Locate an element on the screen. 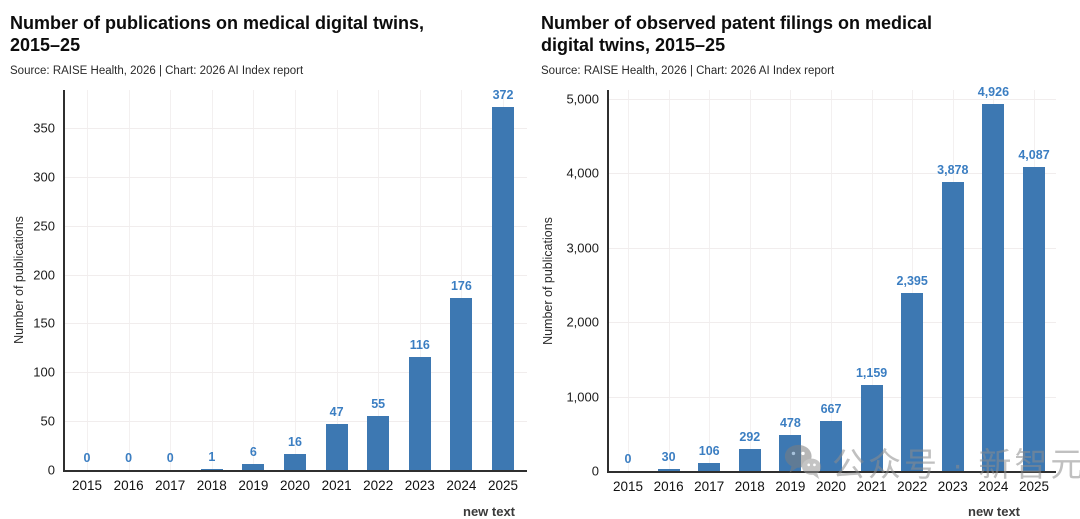 This screenshot has height=519, width=1080. chart-title-line: digital twins, 2015–25 is located at coordinates (633, 45).